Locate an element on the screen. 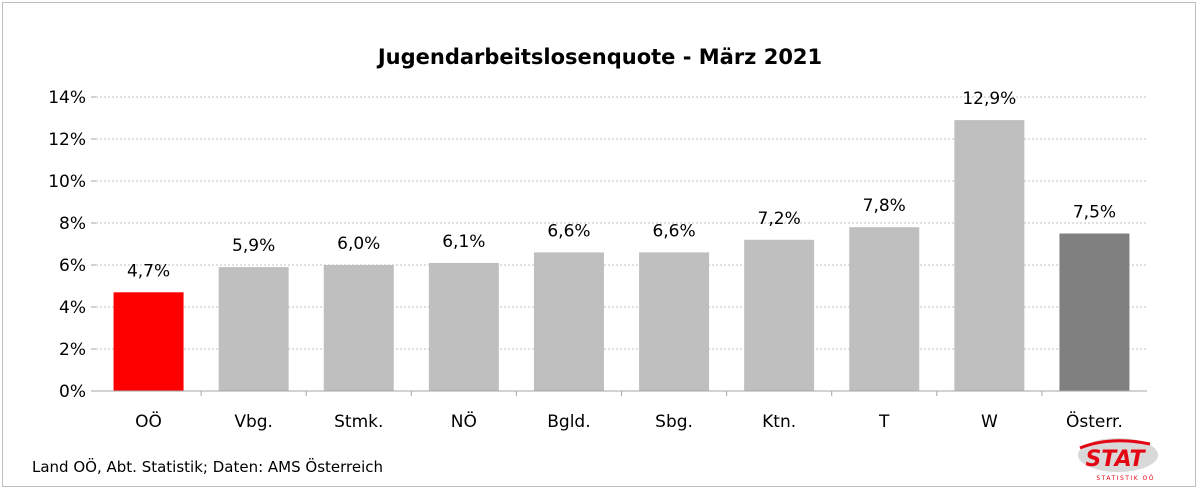  y-tick-label: 6% is located at coordinates (72, 266).